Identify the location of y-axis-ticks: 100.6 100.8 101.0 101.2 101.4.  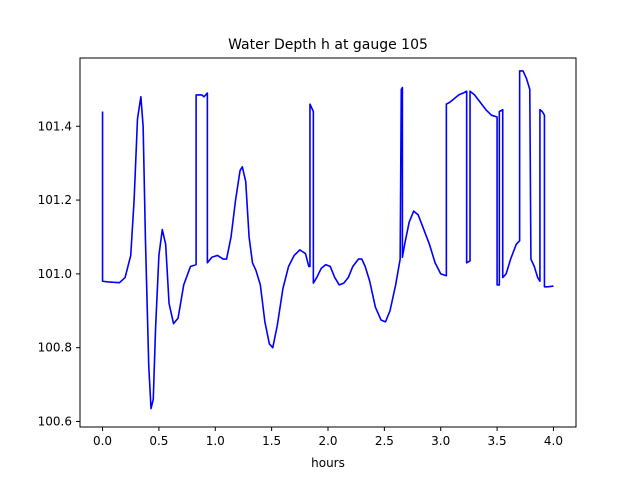
(59, 273).